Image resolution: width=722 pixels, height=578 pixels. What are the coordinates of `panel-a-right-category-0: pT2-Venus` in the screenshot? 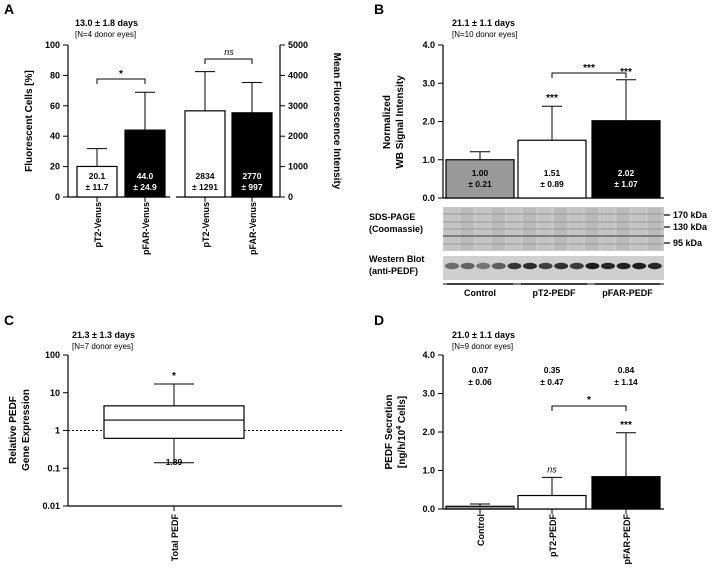 It's located at (206, 225).